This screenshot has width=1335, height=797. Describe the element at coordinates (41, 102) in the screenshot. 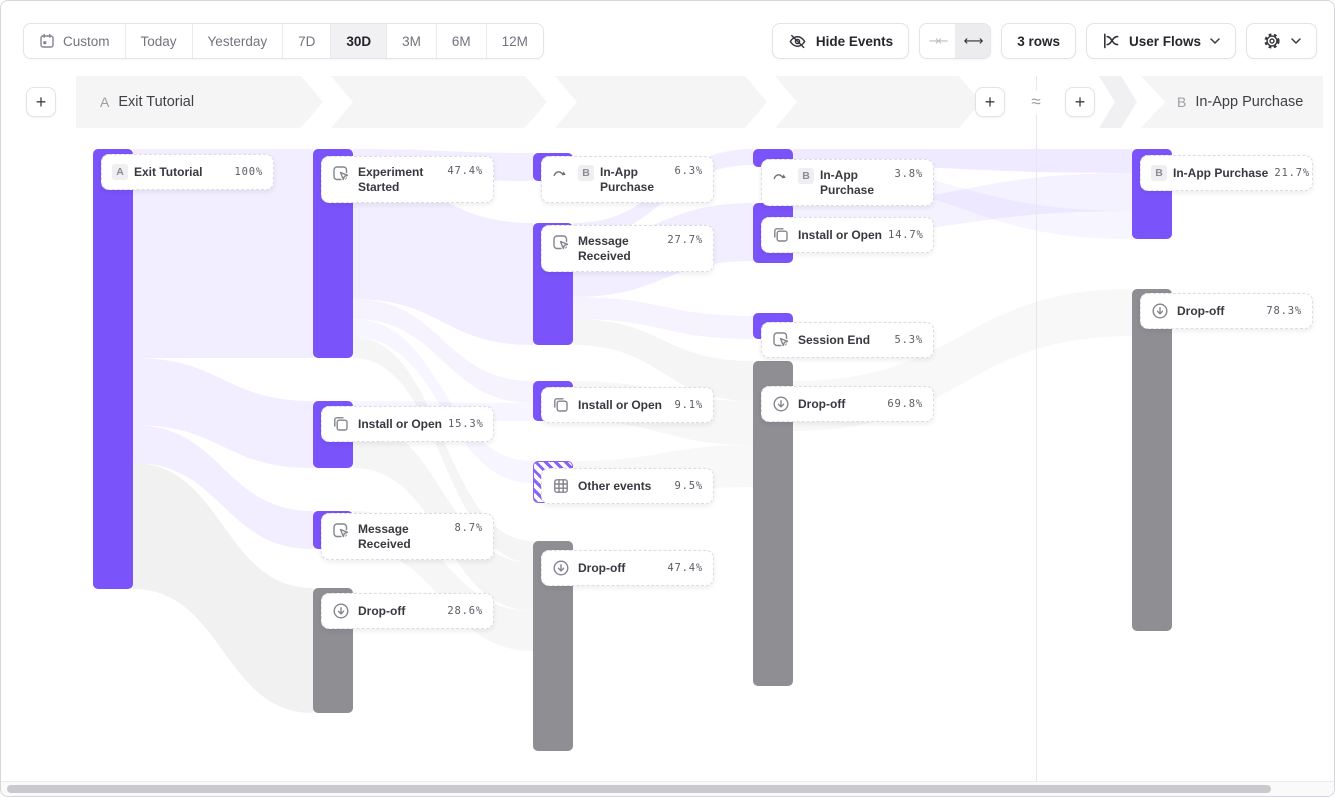

I see `add-step-start-button: +` at that location.